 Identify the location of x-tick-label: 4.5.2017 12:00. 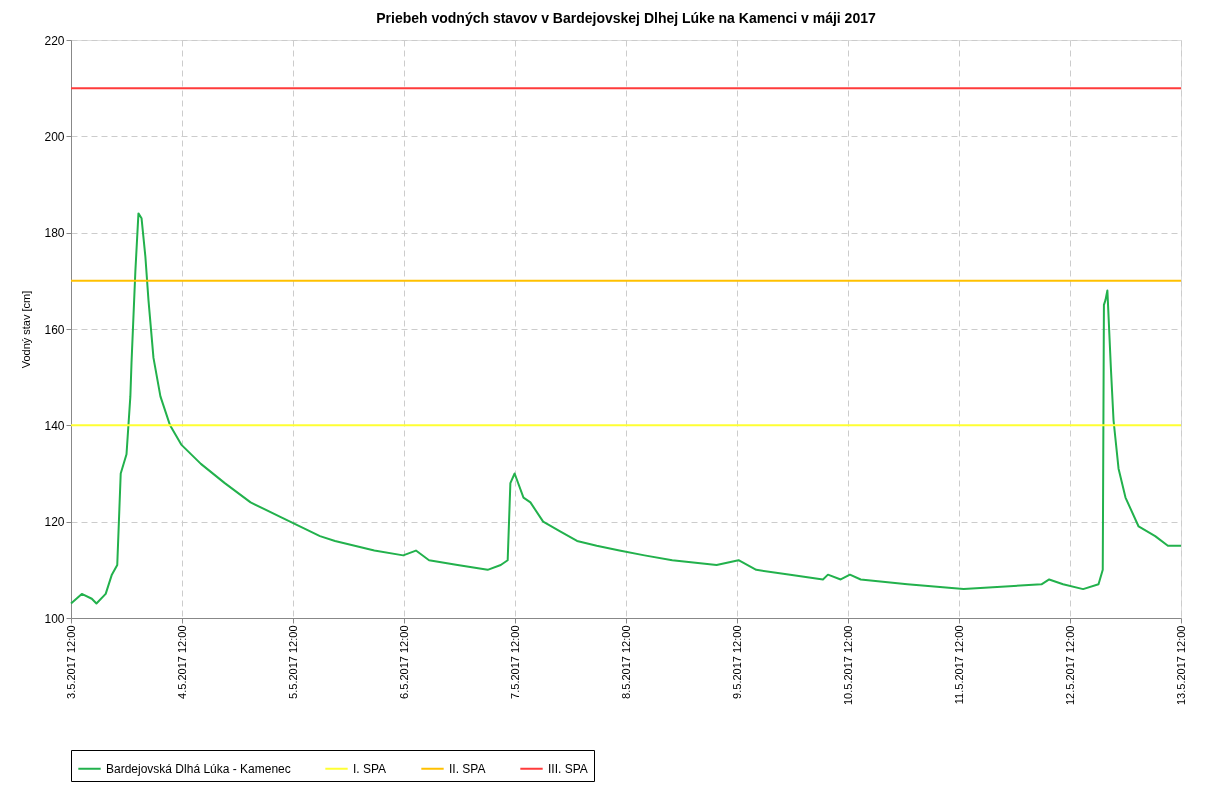
(181, 662).